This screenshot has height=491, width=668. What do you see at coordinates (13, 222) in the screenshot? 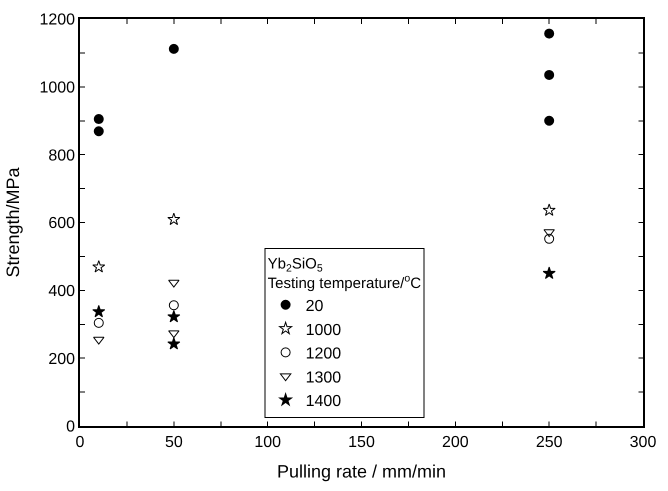
I see `y-axis-title: Strength/MPa` at bounding box center [13, 222].